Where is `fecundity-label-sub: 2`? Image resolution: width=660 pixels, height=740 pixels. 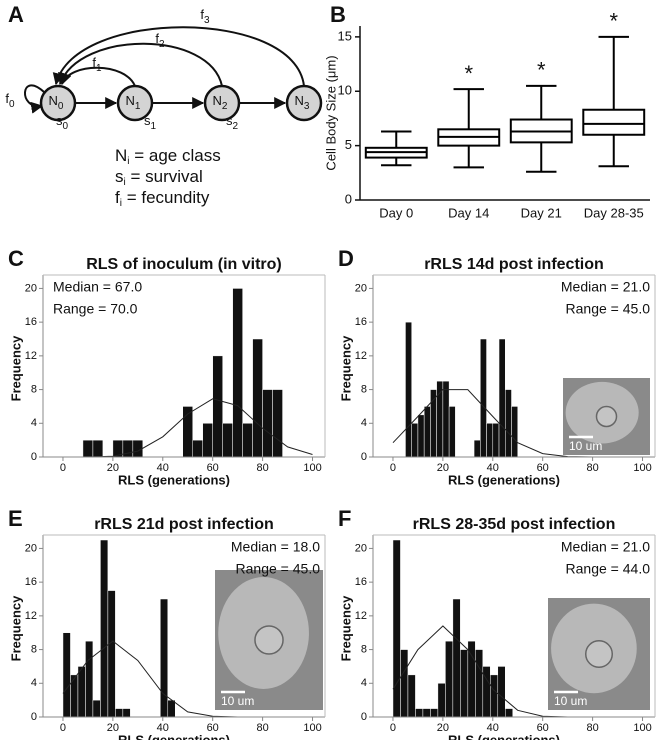 fecundity-label-sub: 2 is located at coordinates (162, 44).